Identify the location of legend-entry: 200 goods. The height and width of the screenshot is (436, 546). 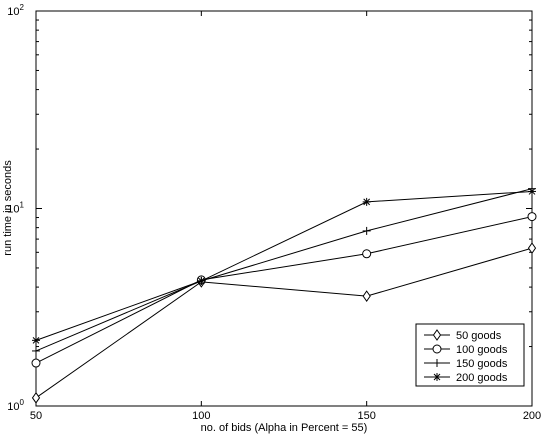
(466, 378).